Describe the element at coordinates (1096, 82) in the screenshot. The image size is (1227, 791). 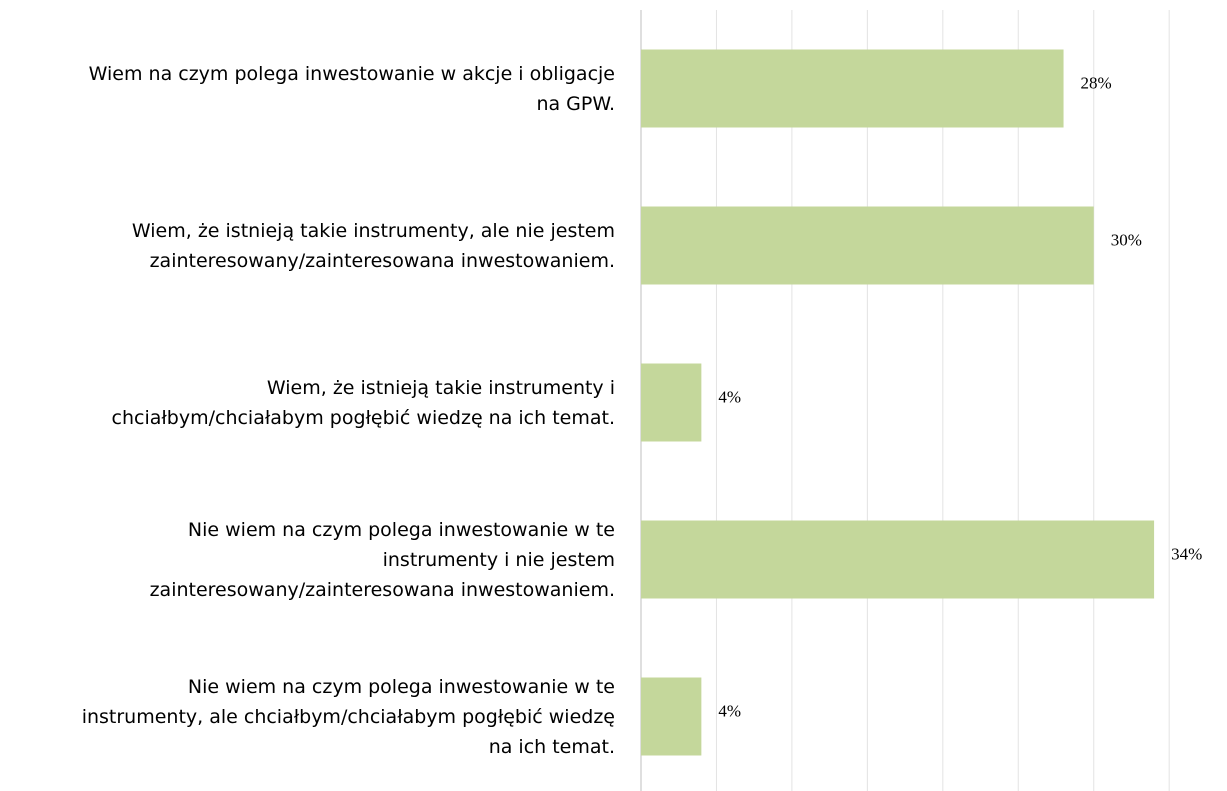
I see `data-label: 28%` at that location.